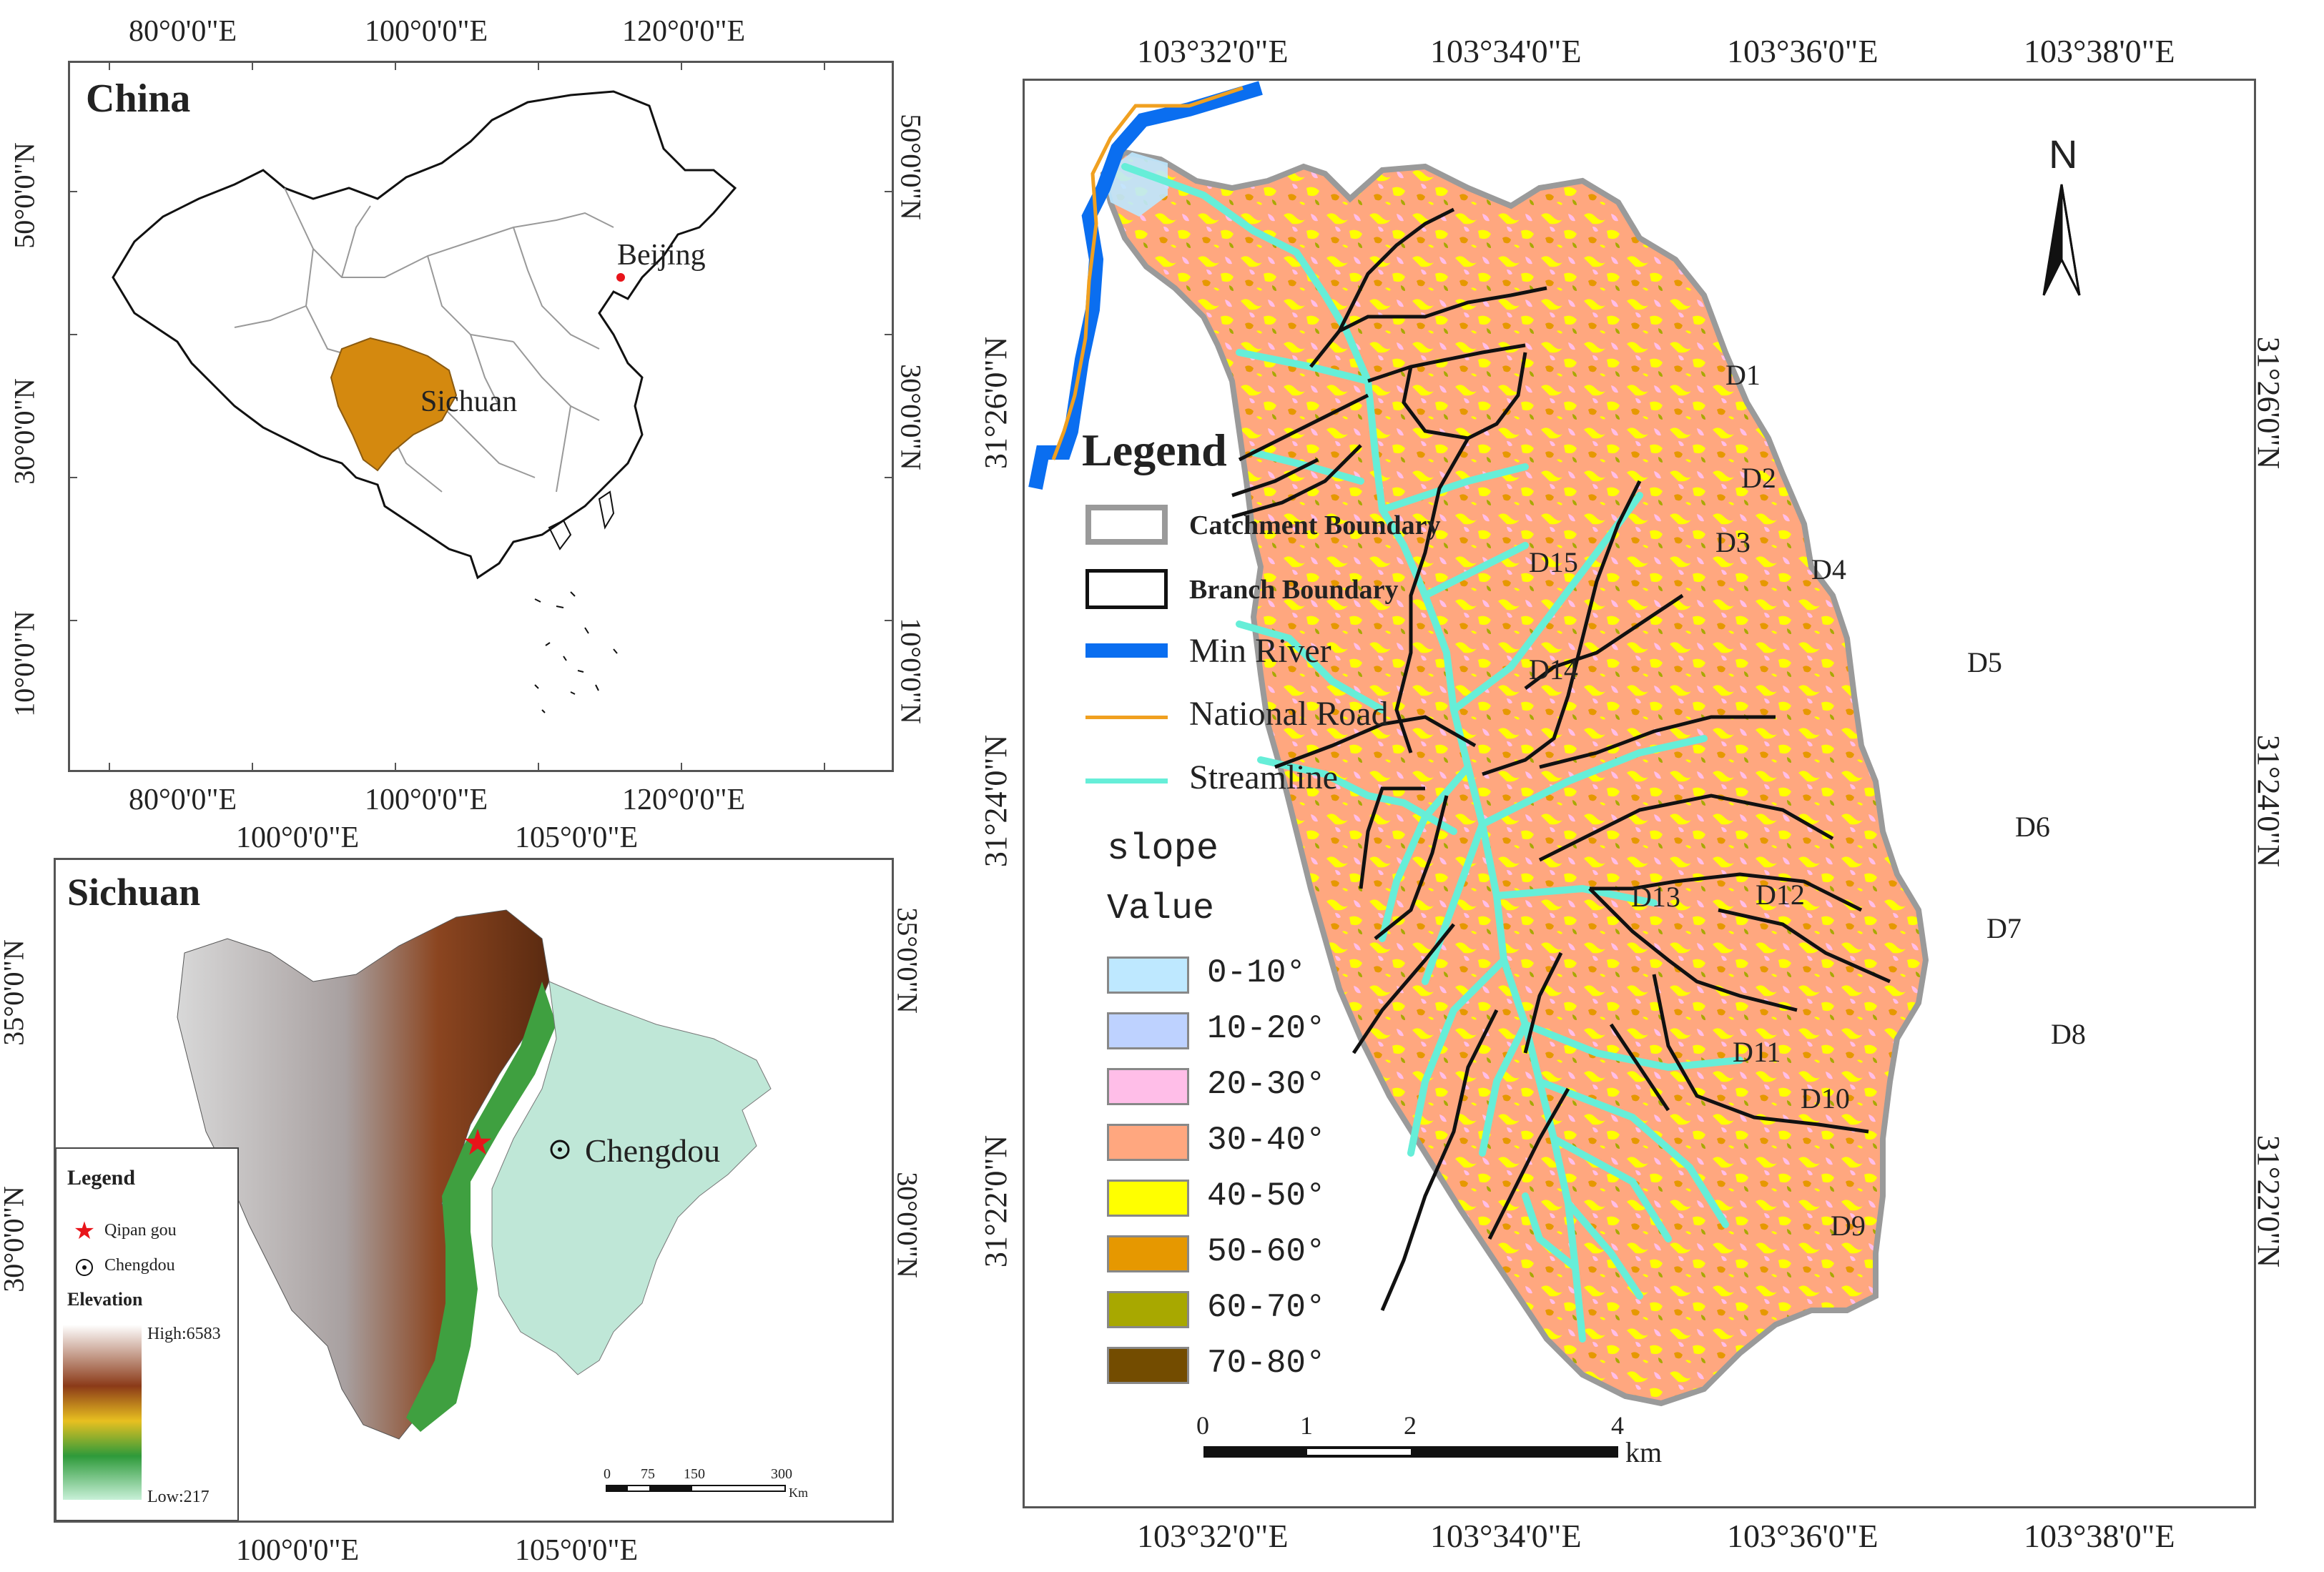 Image resolution: width=2324 pixels, height=1572 pixels. Describe the element at coordinates (2269, 403) in the screenshot. I see `catchment-right-tick-1: 31°26'0"N` at that location.